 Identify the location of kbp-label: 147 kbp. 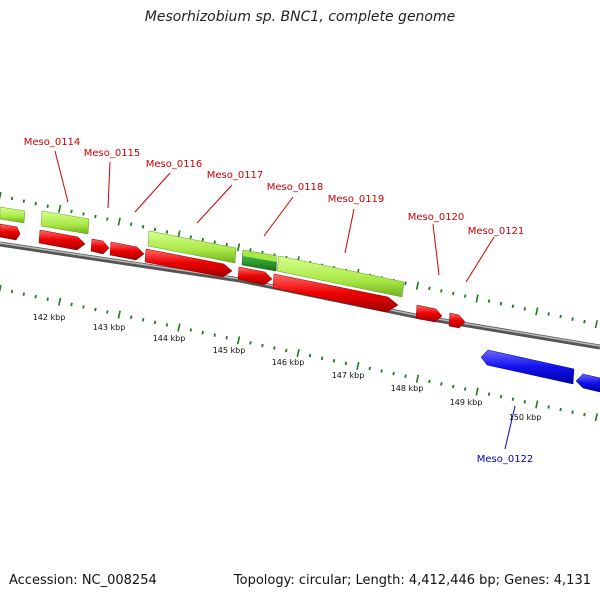
(348, 375).